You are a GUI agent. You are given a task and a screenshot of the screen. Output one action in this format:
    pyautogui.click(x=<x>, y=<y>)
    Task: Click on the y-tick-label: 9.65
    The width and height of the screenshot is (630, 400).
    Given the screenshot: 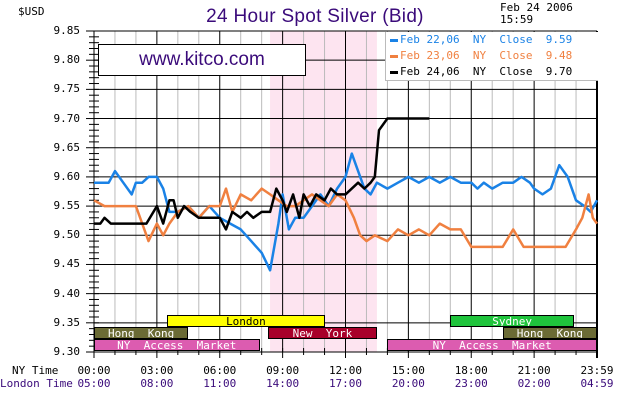 What is the action you would take?
    pyautogui.click(x=67, y=147)
    